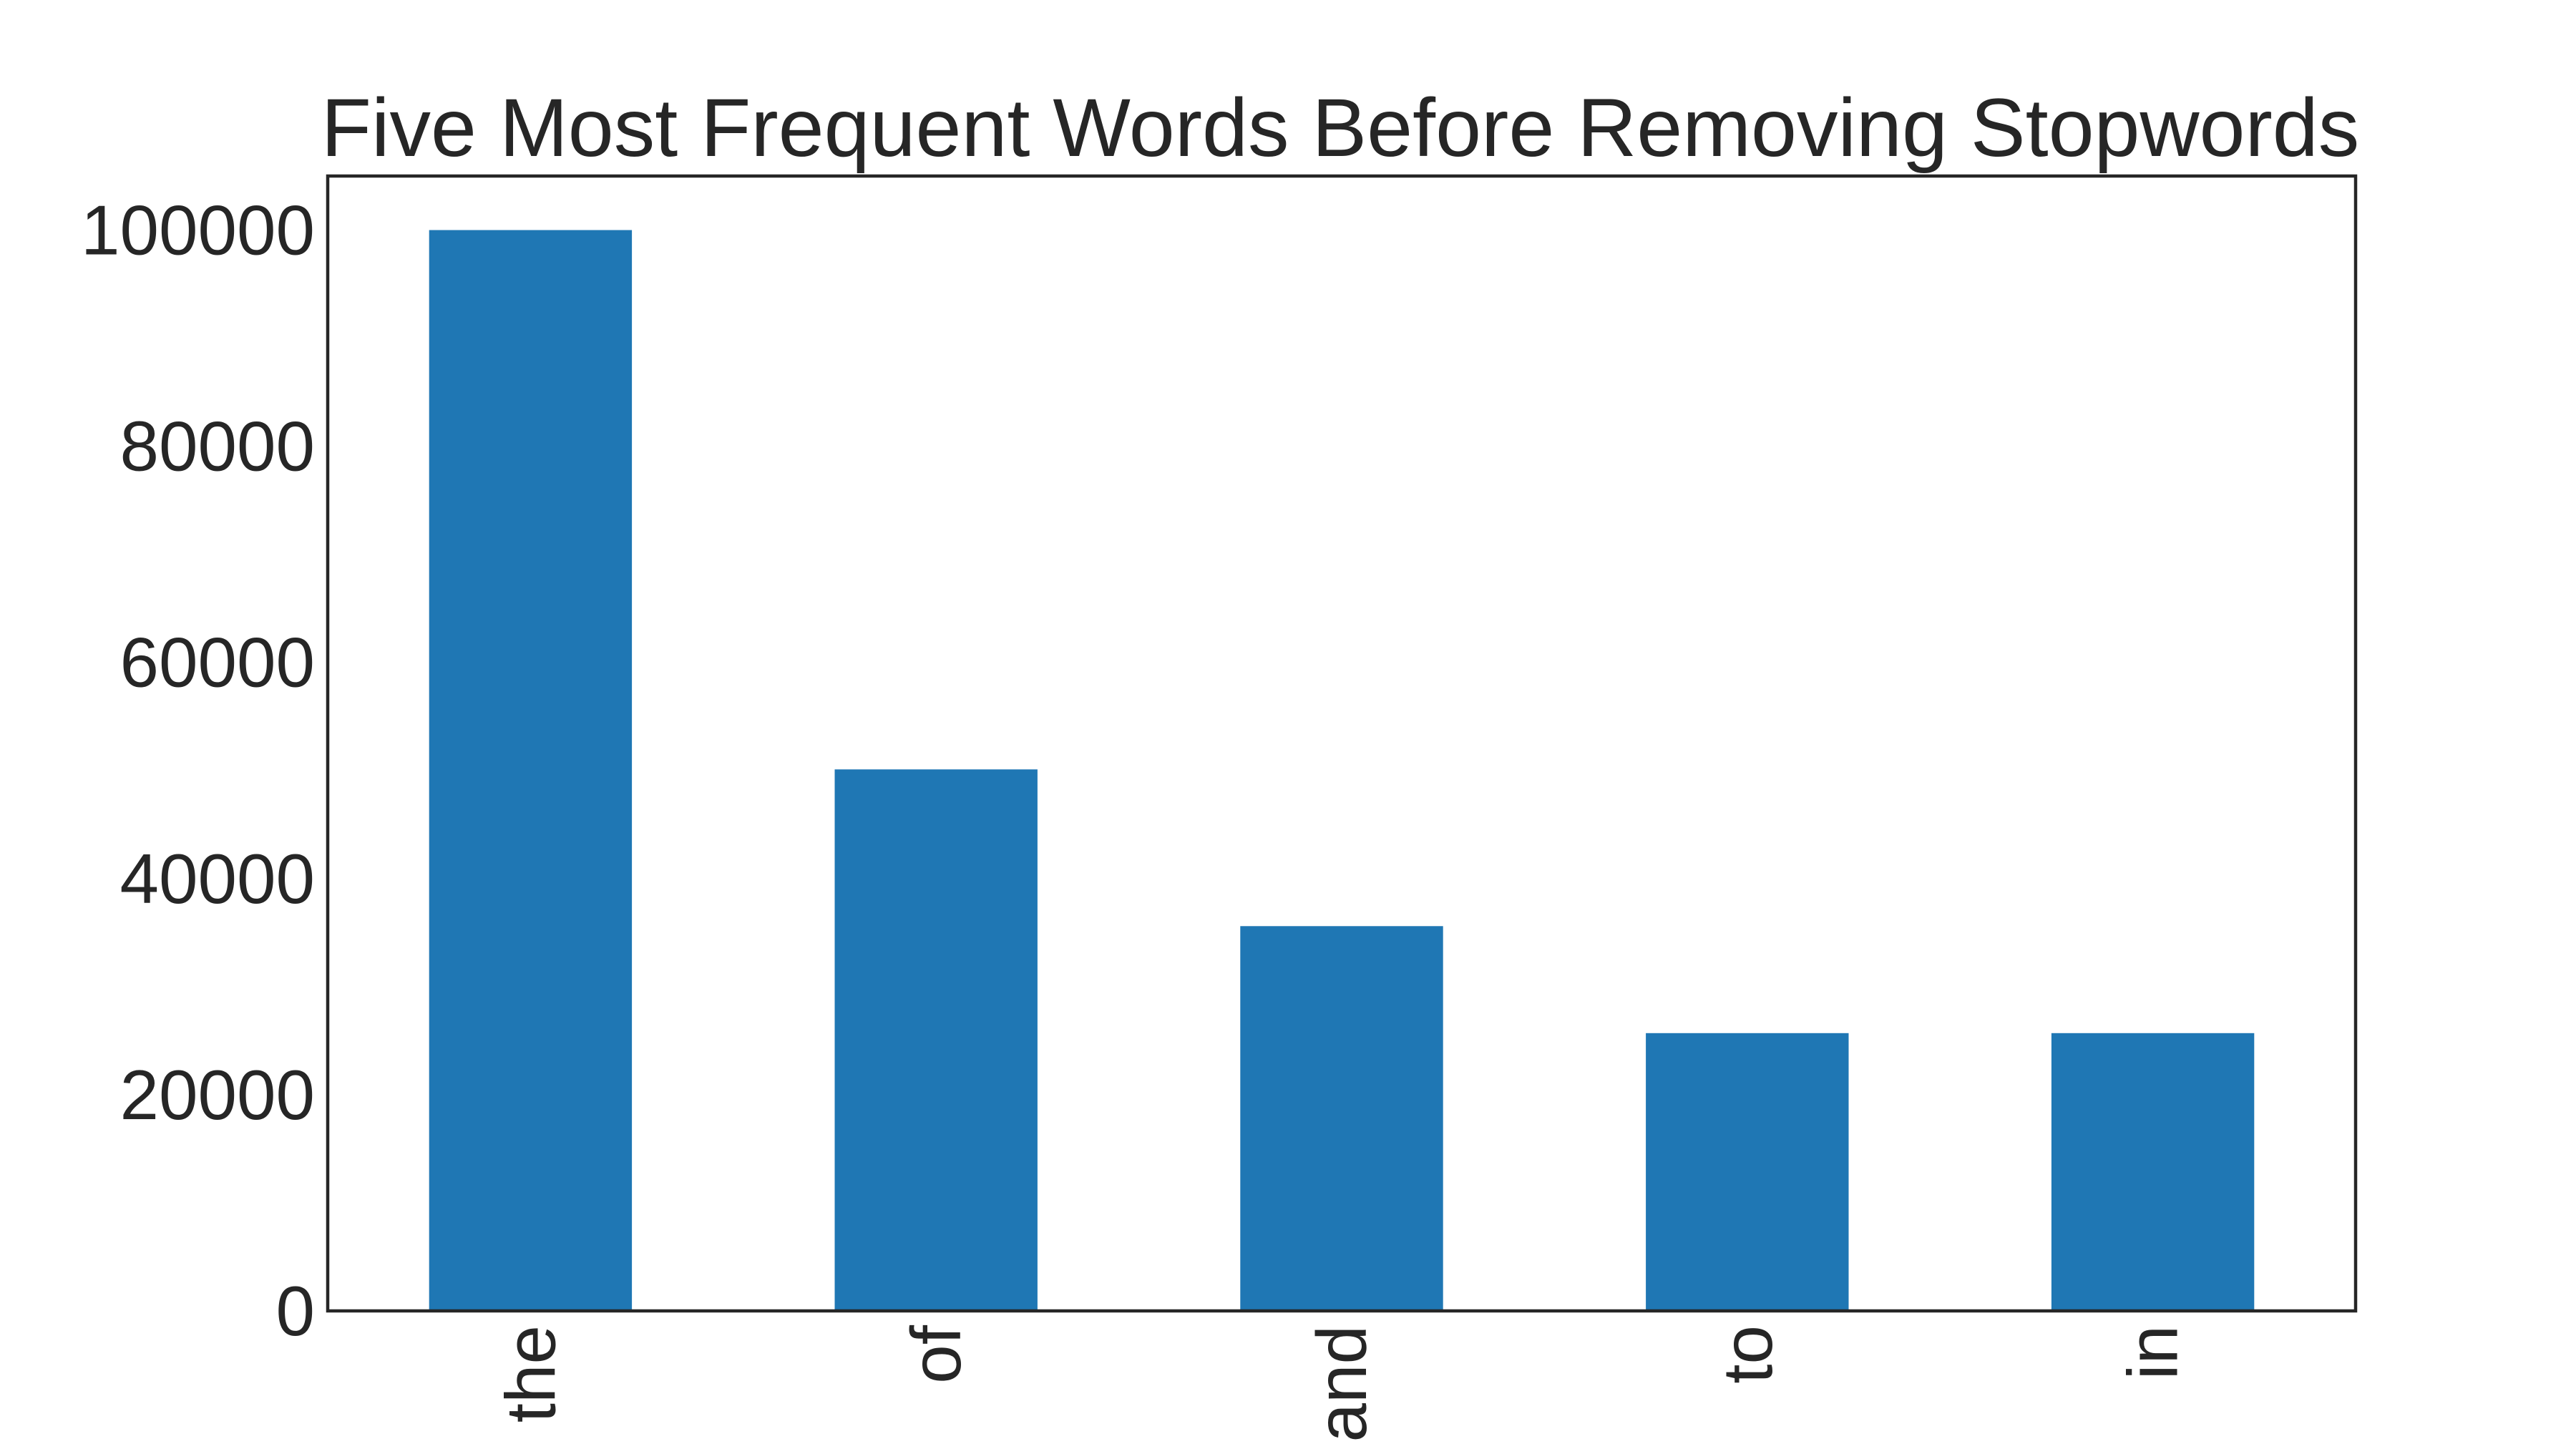  I want to click on x-tick-label-in: in, so click(2153, 1352).